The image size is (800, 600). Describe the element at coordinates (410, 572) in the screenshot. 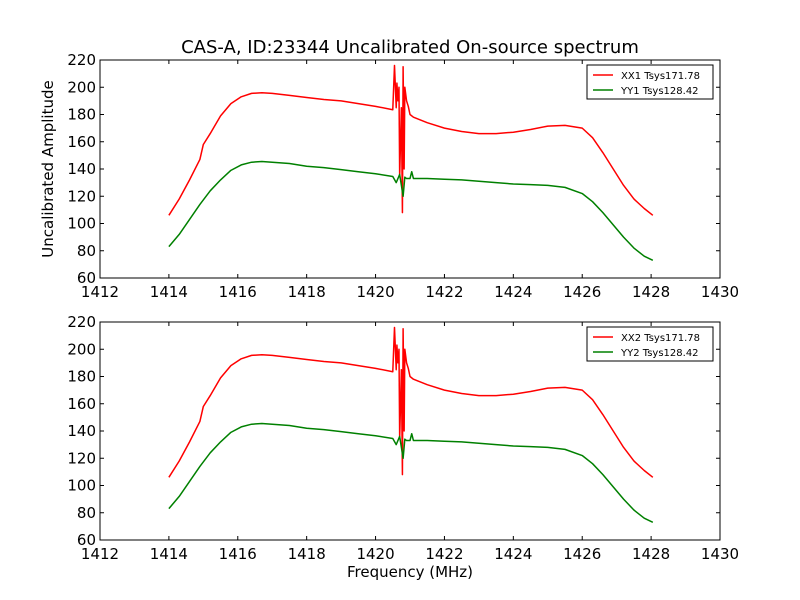

I see `x-axis-label: Frequency (MHz)` at that location.